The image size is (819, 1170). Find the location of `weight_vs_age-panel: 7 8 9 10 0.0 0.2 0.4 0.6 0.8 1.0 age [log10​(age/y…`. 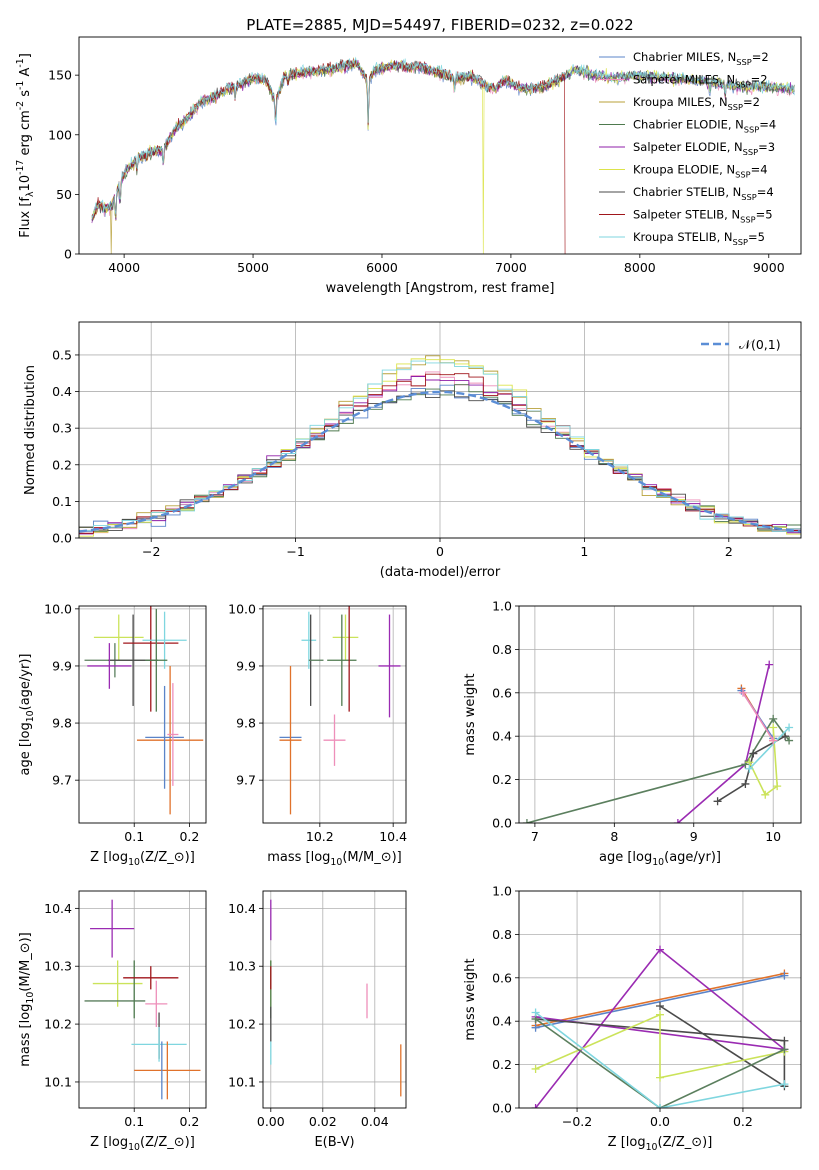

weight_vs_age-panel: 7 8 9 10 0.0 0.2 0.4 0.6 0.8 1.0 age [log10​(age/y… is located at coordinates (632, 733).